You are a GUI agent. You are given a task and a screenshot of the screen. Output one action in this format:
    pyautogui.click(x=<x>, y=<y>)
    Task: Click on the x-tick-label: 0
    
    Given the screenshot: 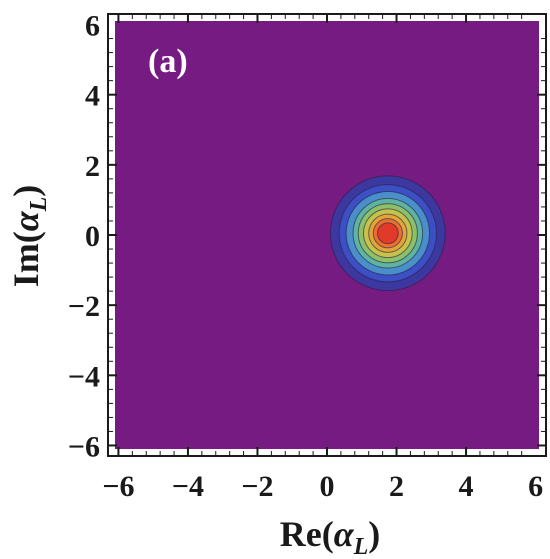 What is the action you would take?
    pyautogui.click(x=327, y=486)
    